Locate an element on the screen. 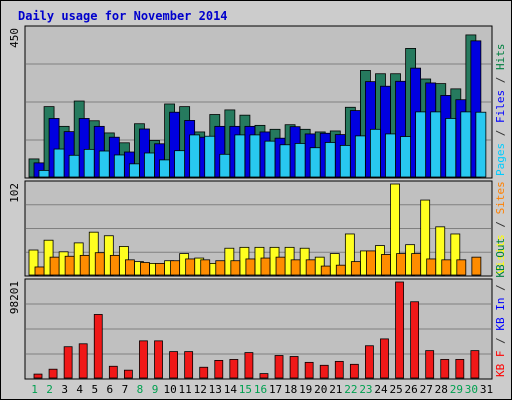 Image resolution: width=512 pixels, height=400 pixels. panel-top-max-label: 450 is located at coordinates (14, 38).